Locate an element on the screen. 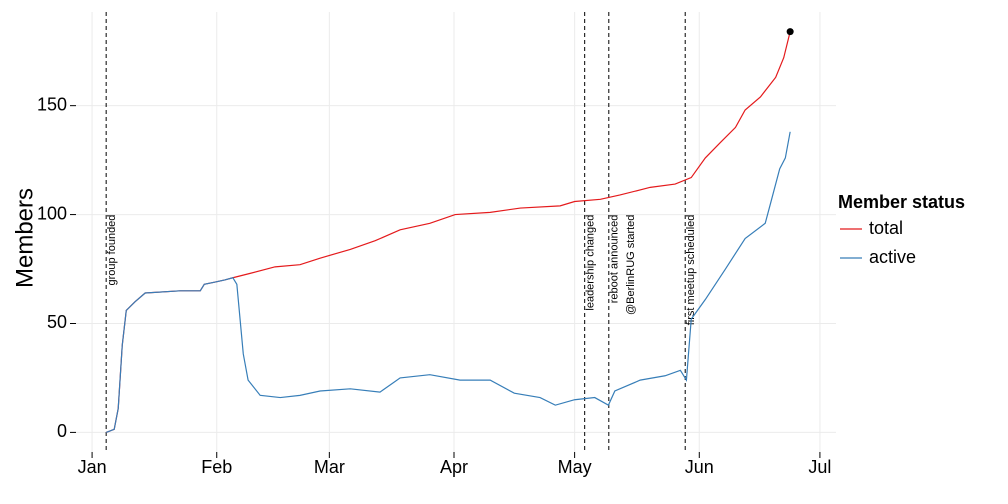 The width and height of the screenshot is (1008, 504). annotation: leadership changed is located at coordinates (591, 263).